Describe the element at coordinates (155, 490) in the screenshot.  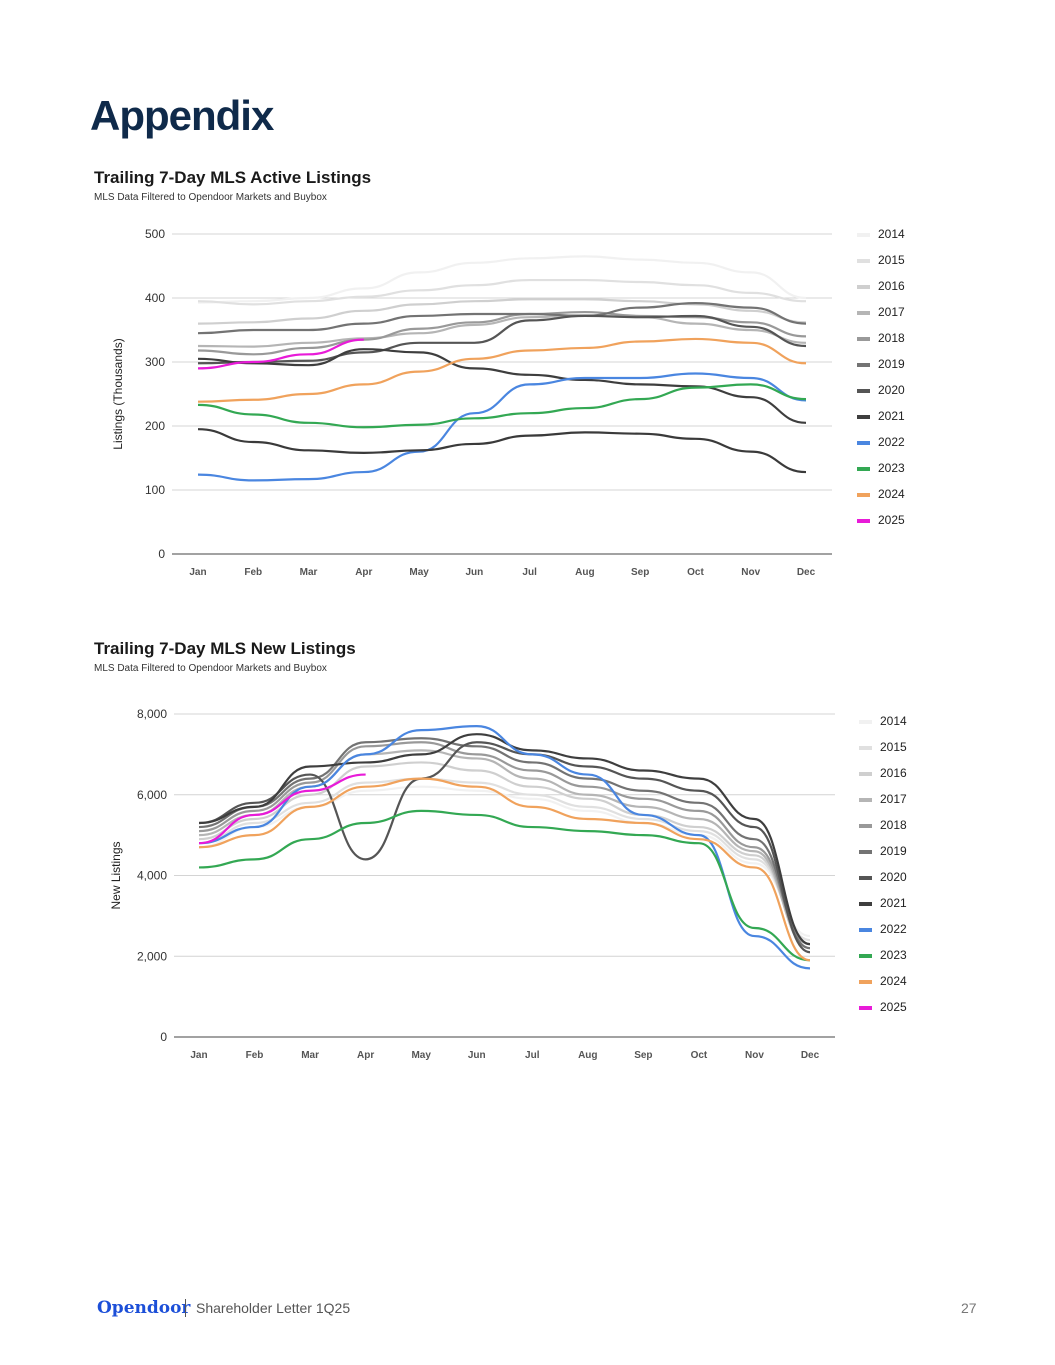
I see `y-tick-label: 100` at that location.